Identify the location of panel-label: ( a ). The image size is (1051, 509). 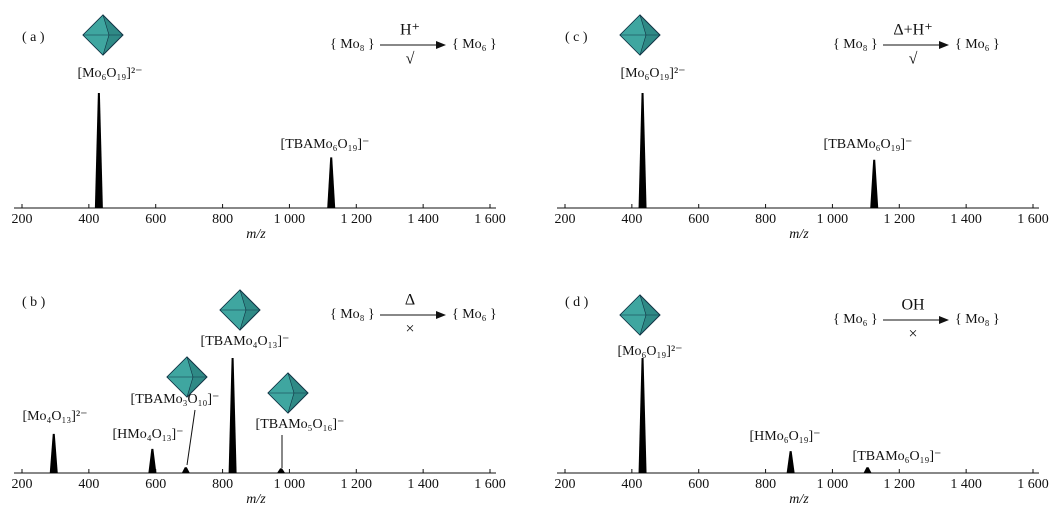
(33, 37).